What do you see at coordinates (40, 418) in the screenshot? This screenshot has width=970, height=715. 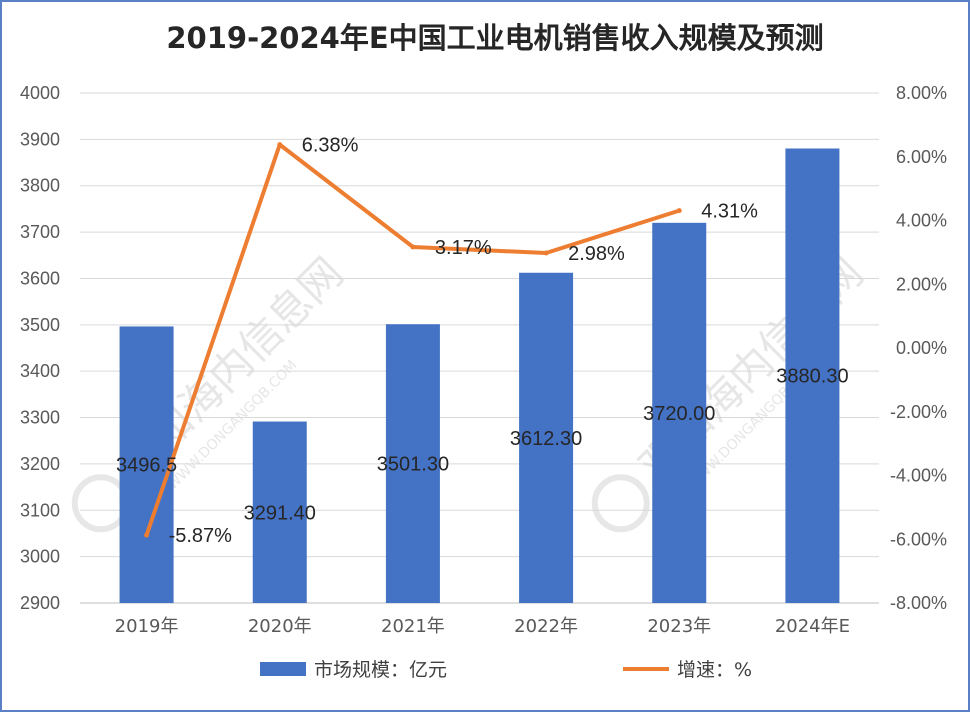 I see `left-axis-tick-label: 3300` at bounding box center [40, 418].